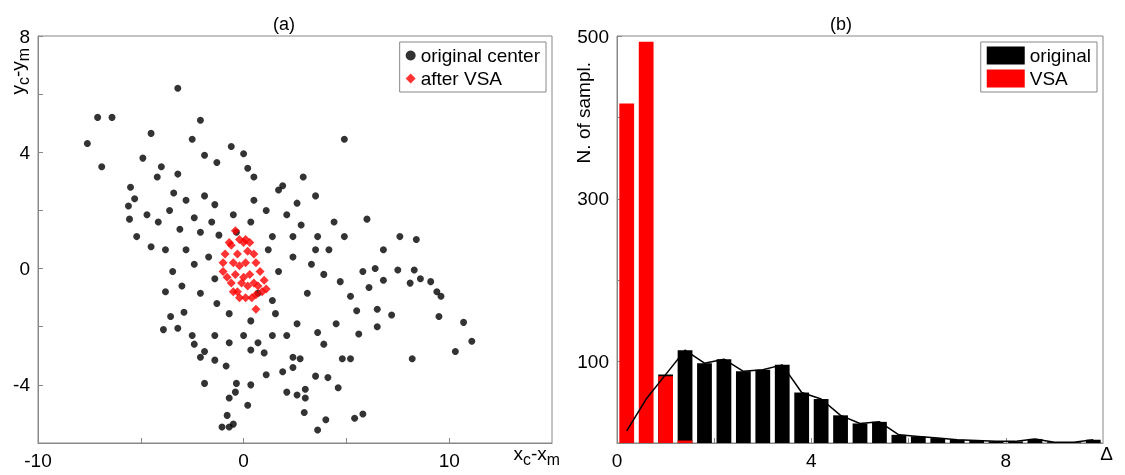  What do you see at coordinates (25, 152) in the screenshot?
I see `y-tick-label: 4` at bounding box center [25, 152].